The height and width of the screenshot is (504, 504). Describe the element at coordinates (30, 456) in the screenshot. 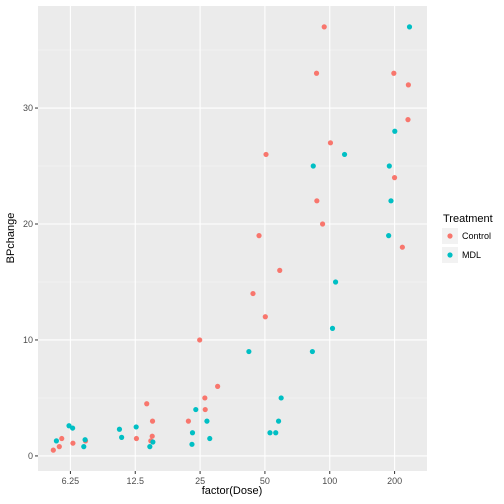

I see `y-tick-label: 0` at that location.